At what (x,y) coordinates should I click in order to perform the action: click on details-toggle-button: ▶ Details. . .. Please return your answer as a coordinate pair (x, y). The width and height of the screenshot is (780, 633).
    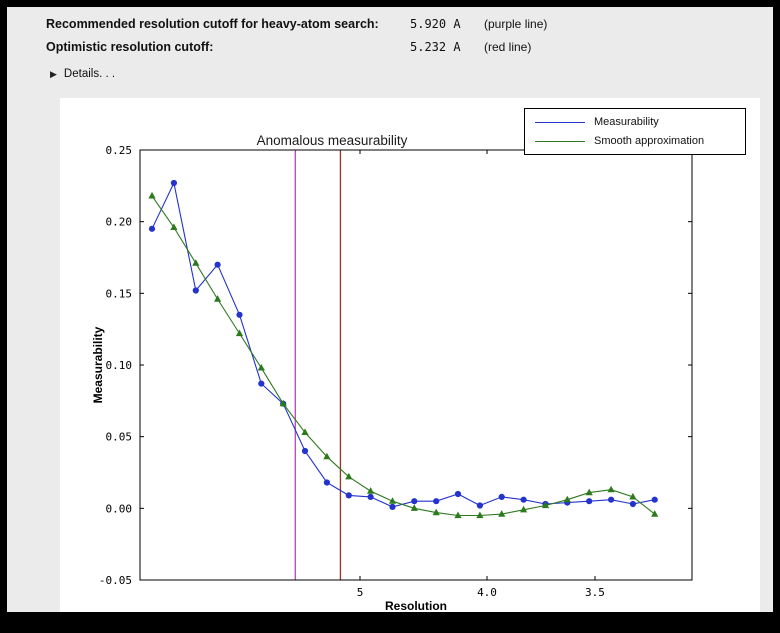
    Looking at the image, I should click on (82, 74).